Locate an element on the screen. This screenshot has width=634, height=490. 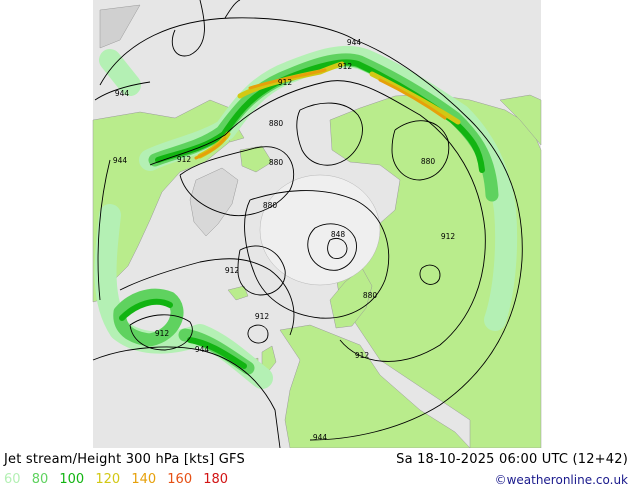
legend-item: 100 is located at coordinates (72, 479).